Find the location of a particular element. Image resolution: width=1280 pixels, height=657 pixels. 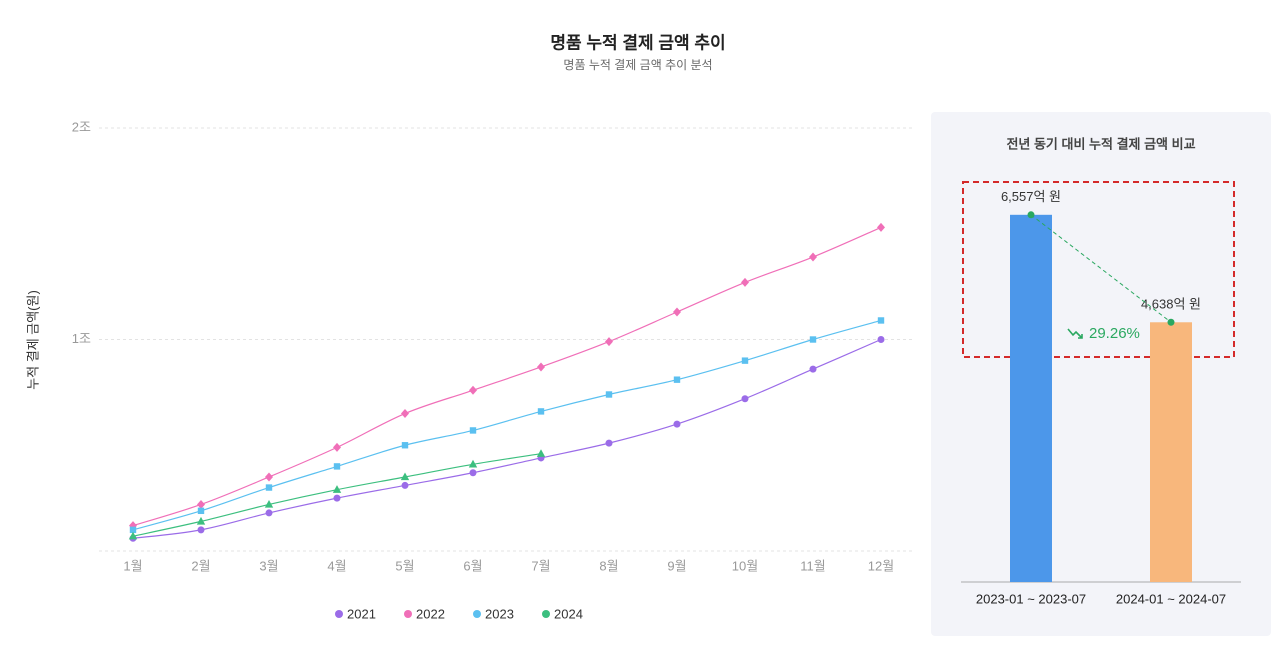

x-tick-label: 10월 is located at coordinates (745, 565).